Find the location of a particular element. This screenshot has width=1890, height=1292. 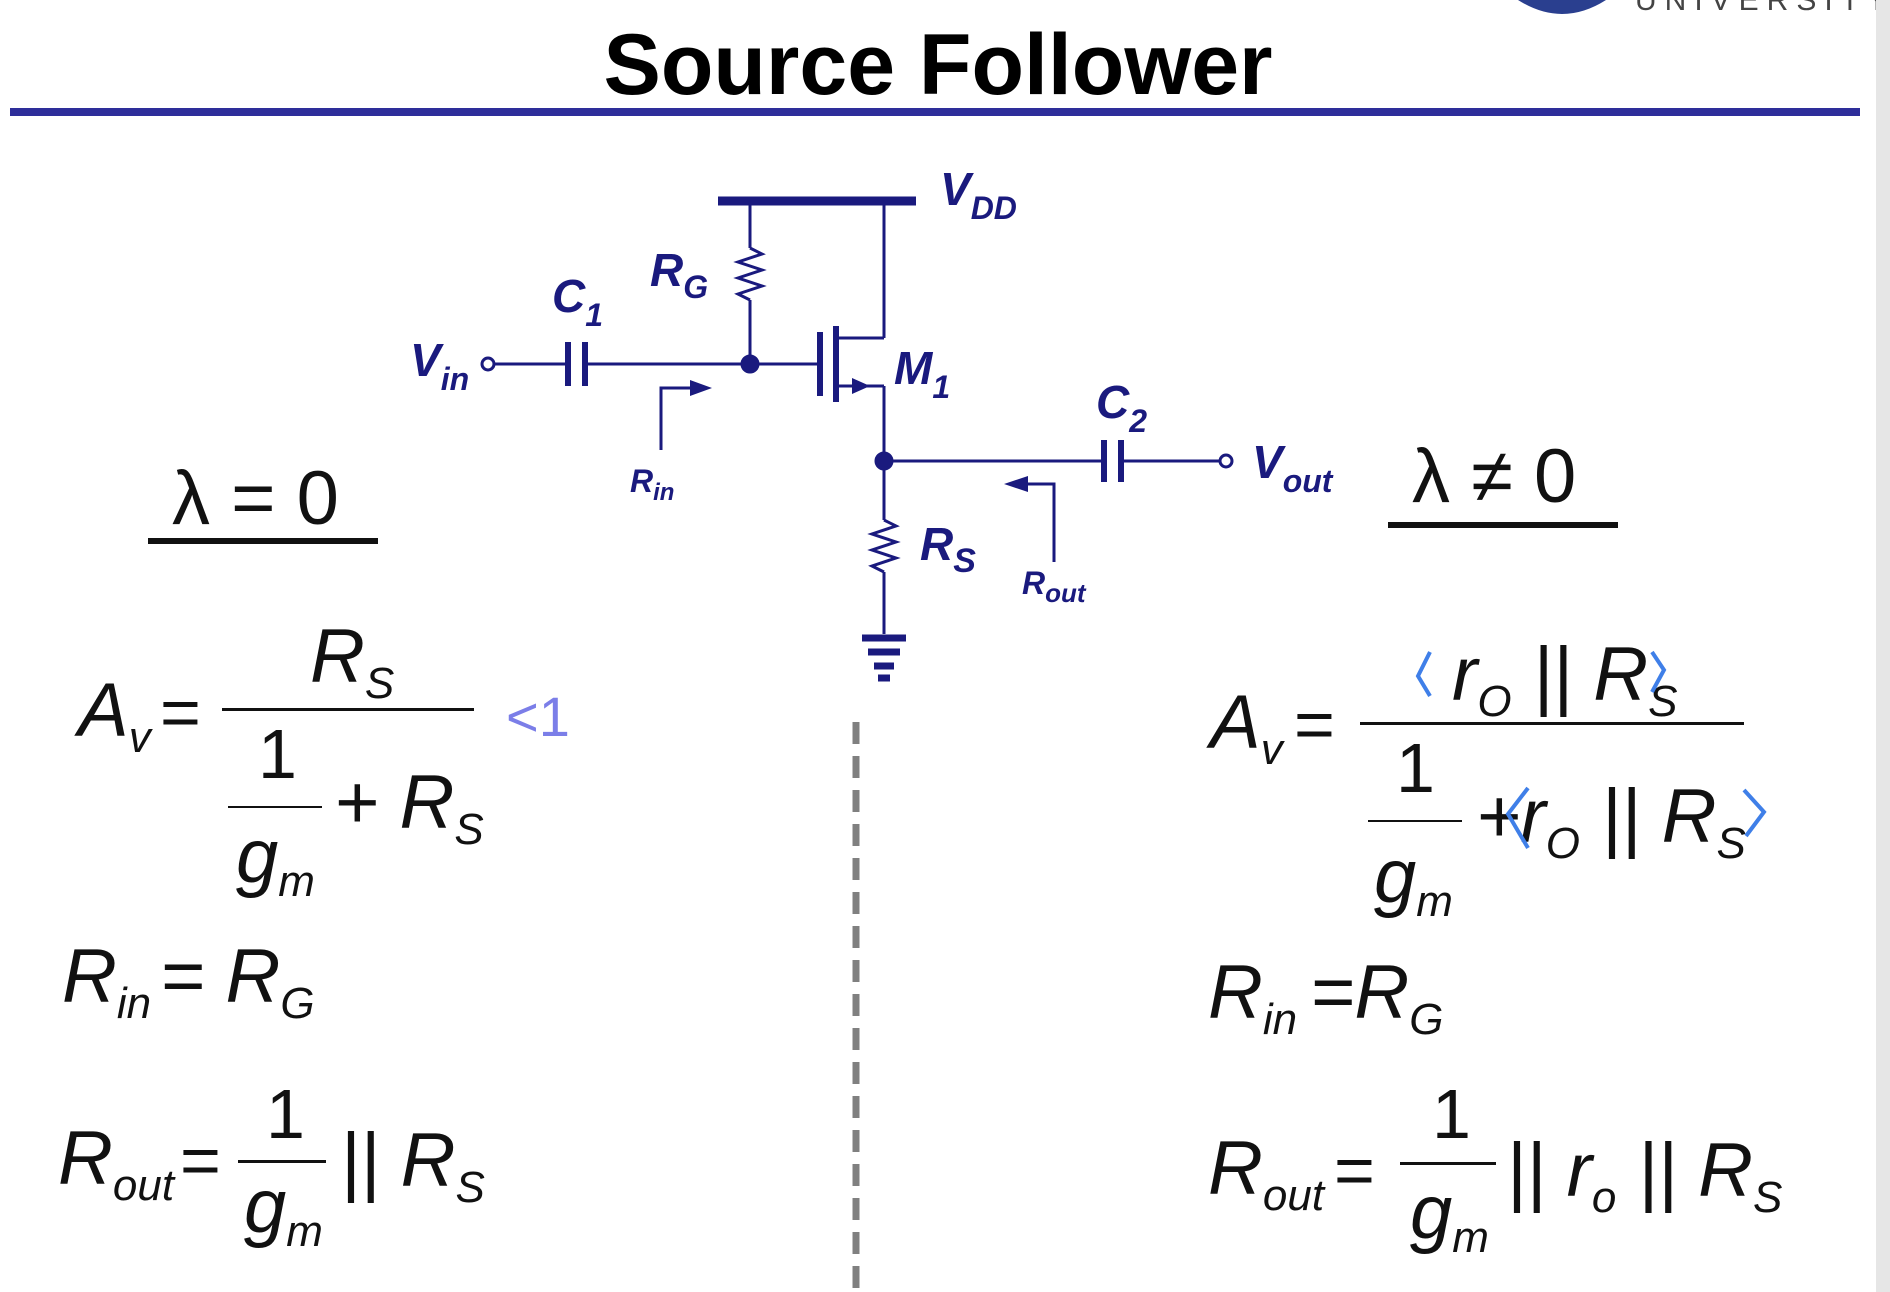

rout-arrow is located at coordinates (1042, 522).